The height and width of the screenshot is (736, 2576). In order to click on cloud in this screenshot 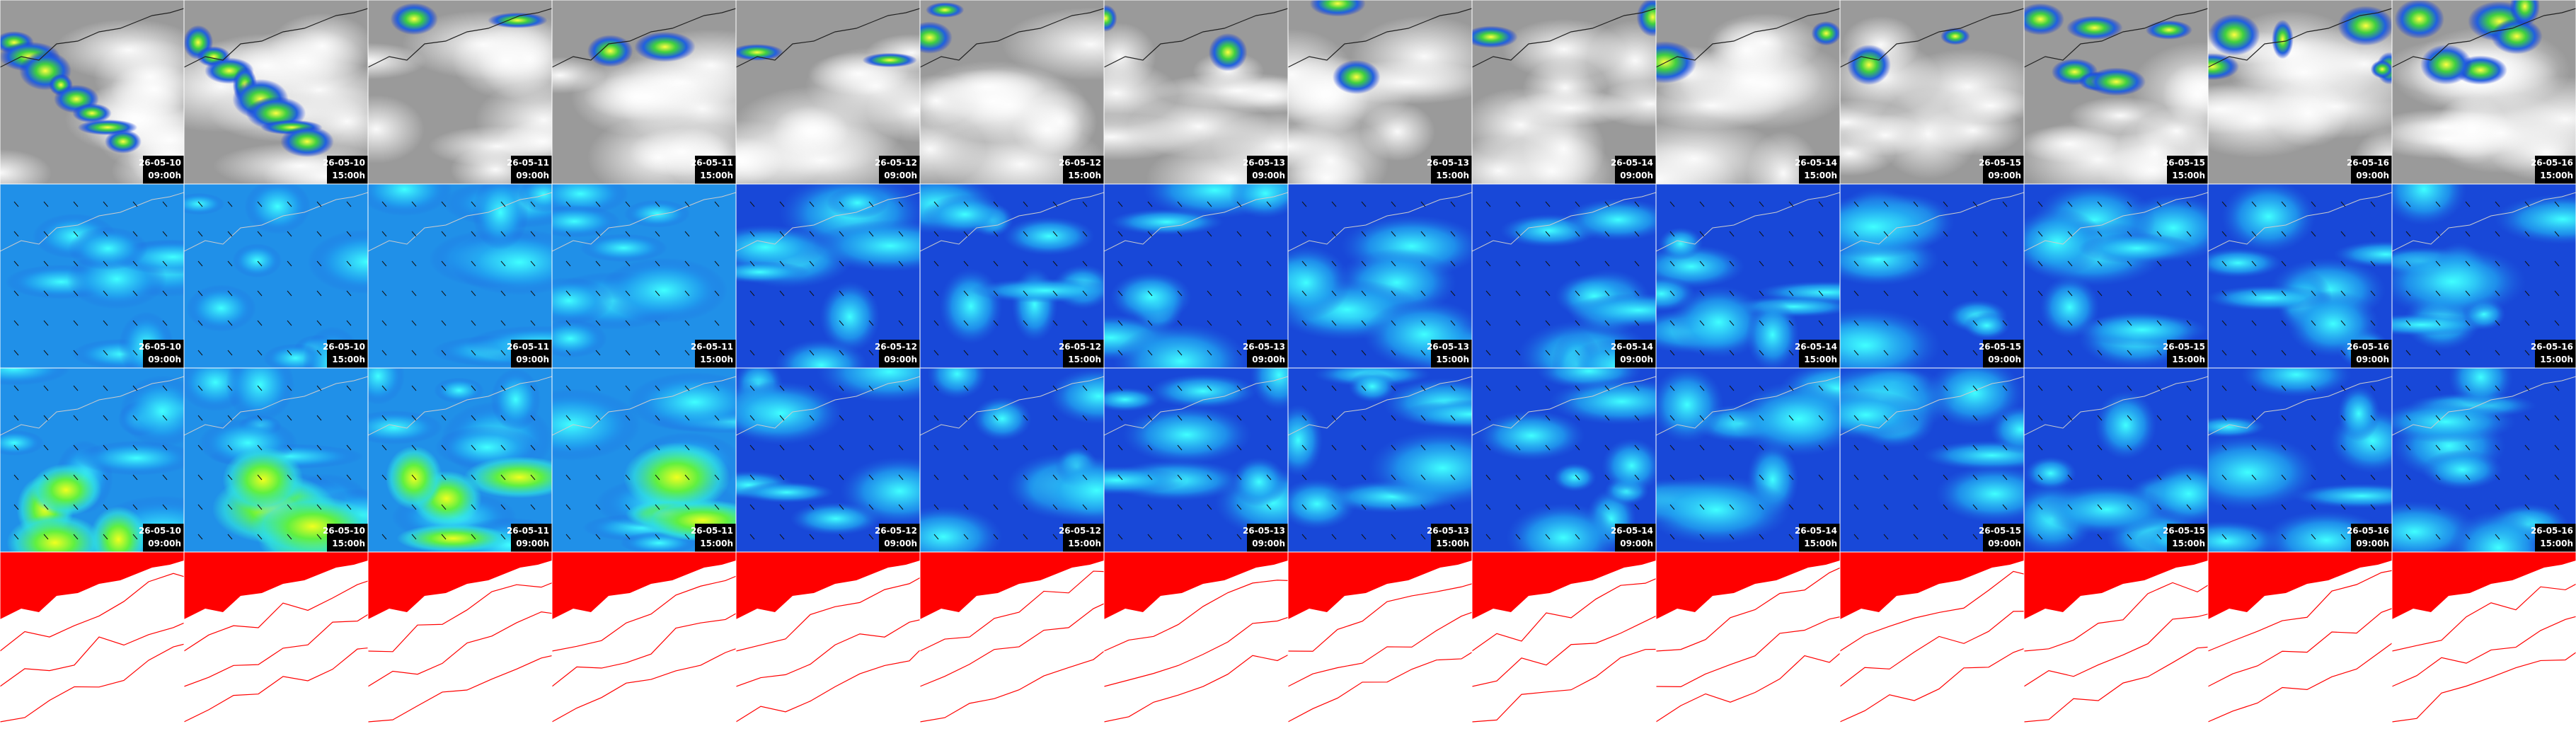, I will do `click(1339, 149)`.